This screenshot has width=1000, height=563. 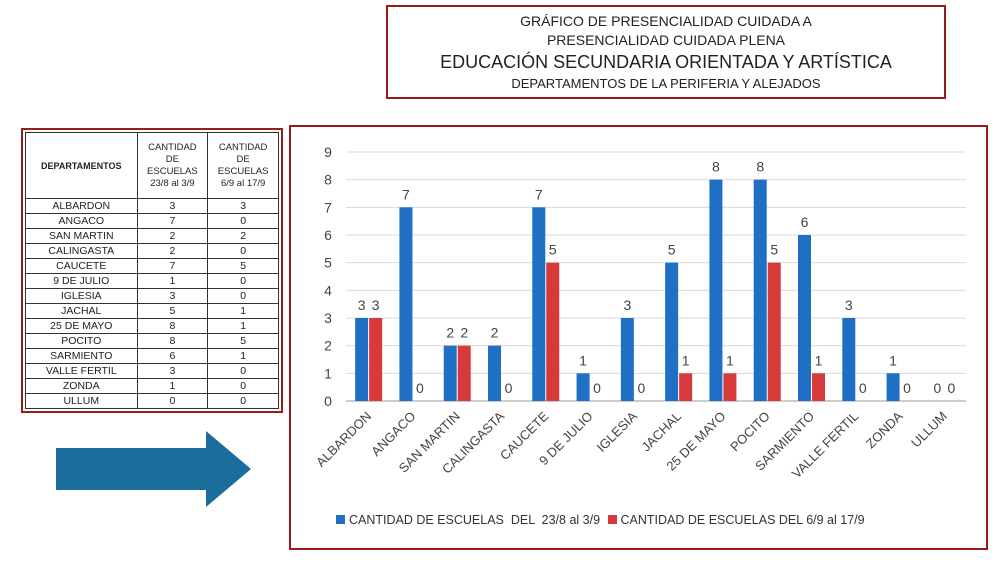 I want to click on legend-swatch-blue, so click(x=340, y=519).